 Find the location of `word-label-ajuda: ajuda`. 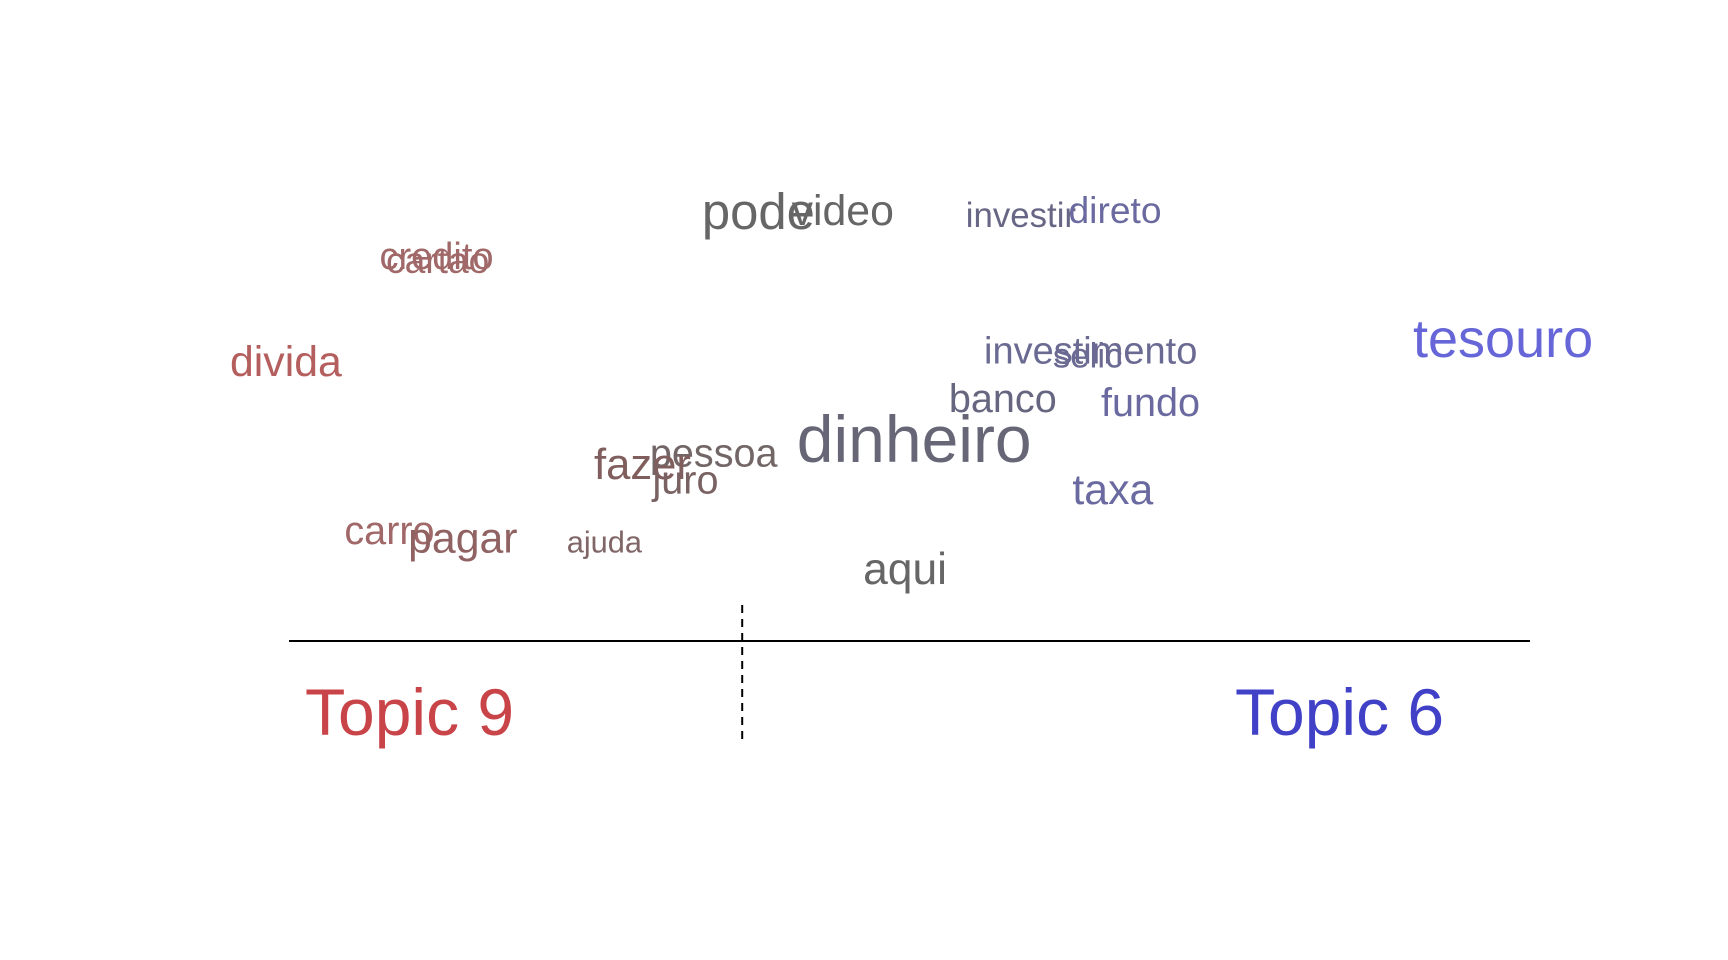

word-label-ajuda: ajuda is located at coordinates (605, 542).